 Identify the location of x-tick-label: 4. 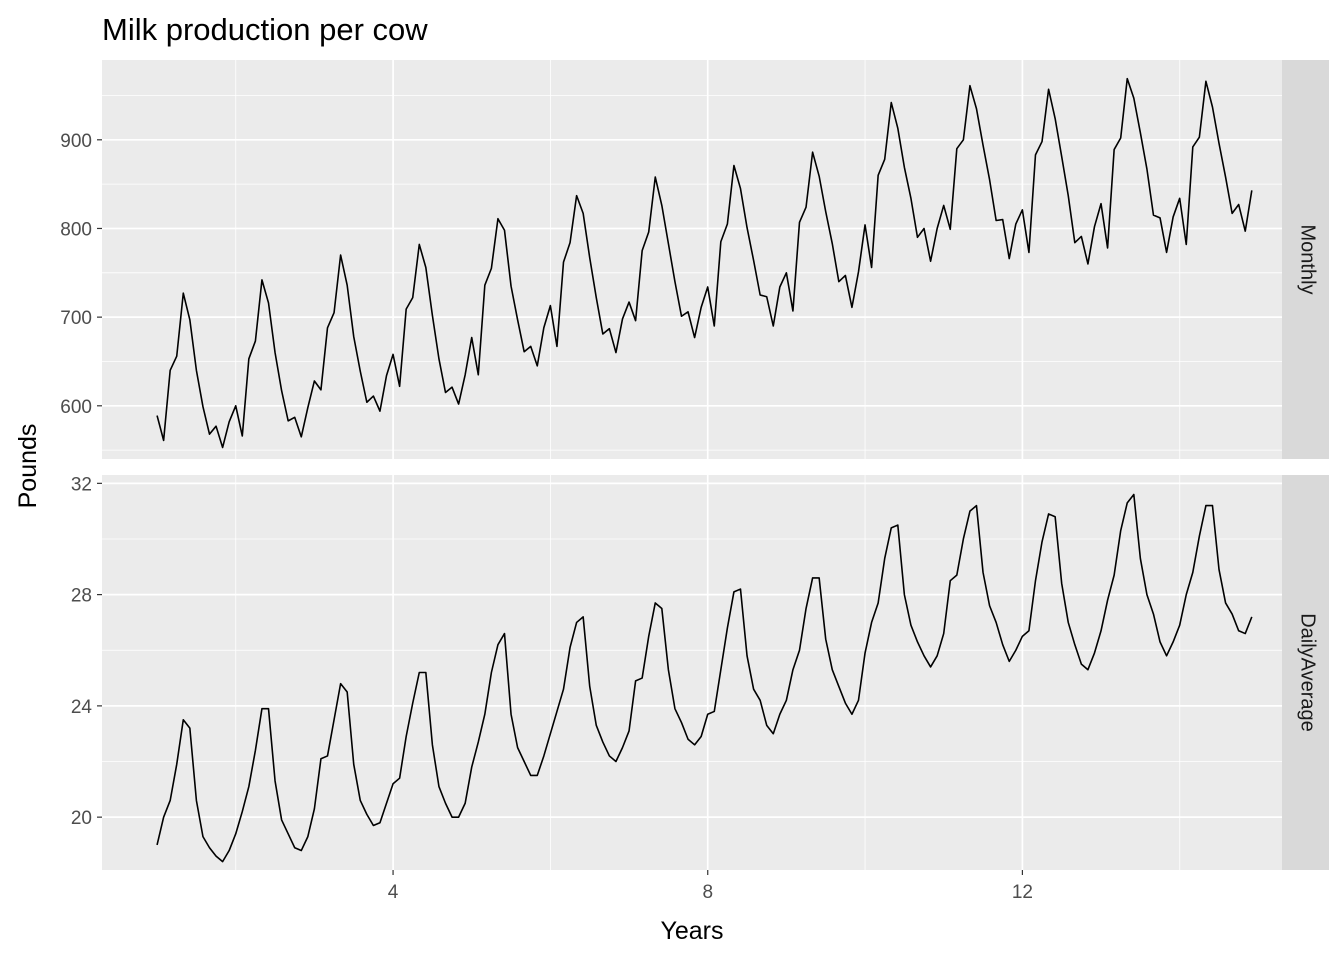
(393, 892).